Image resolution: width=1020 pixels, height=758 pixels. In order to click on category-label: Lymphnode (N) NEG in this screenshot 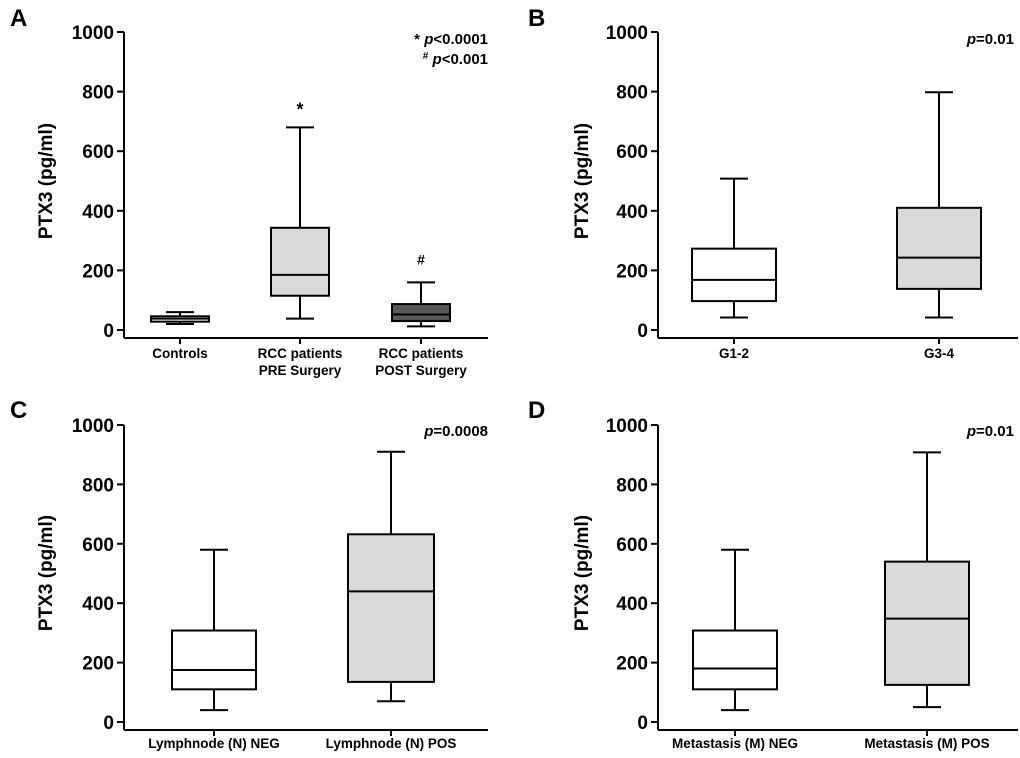, I will do `click(214, 743)`.